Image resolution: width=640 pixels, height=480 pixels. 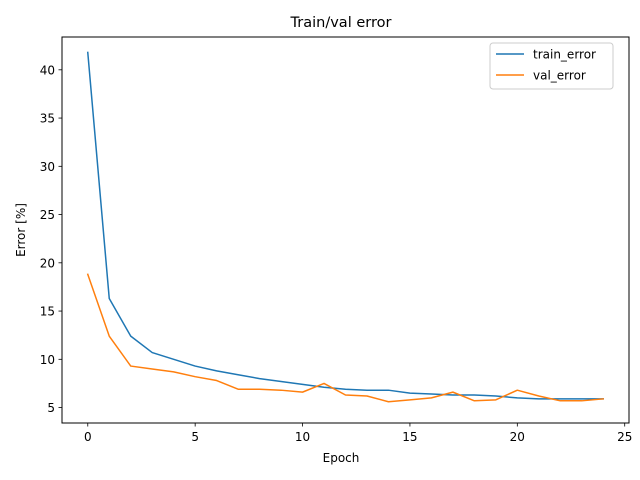 I want to click on x-tick-label: 20, so click(x=517, y=437).